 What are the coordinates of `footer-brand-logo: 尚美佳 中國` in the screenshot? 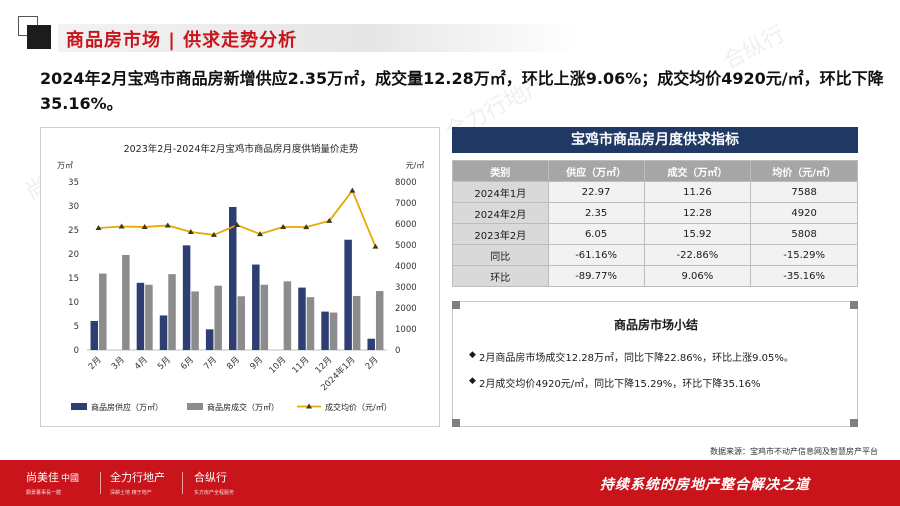 It's located at (52, 477).